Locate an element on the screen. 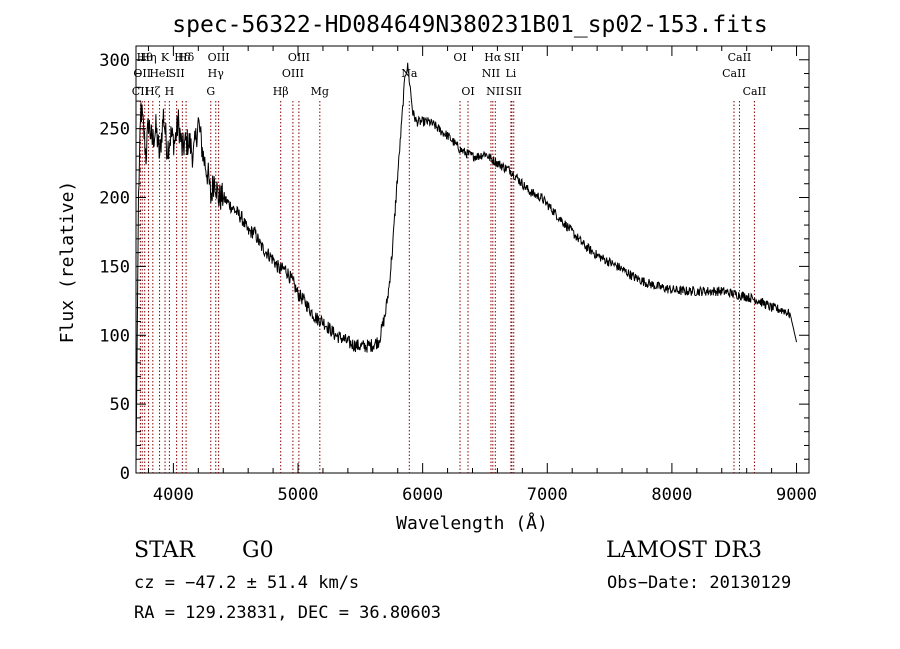 This screenshot has height=649, width=900. y-tick-label: 200 is located at coordinates (114, 199).